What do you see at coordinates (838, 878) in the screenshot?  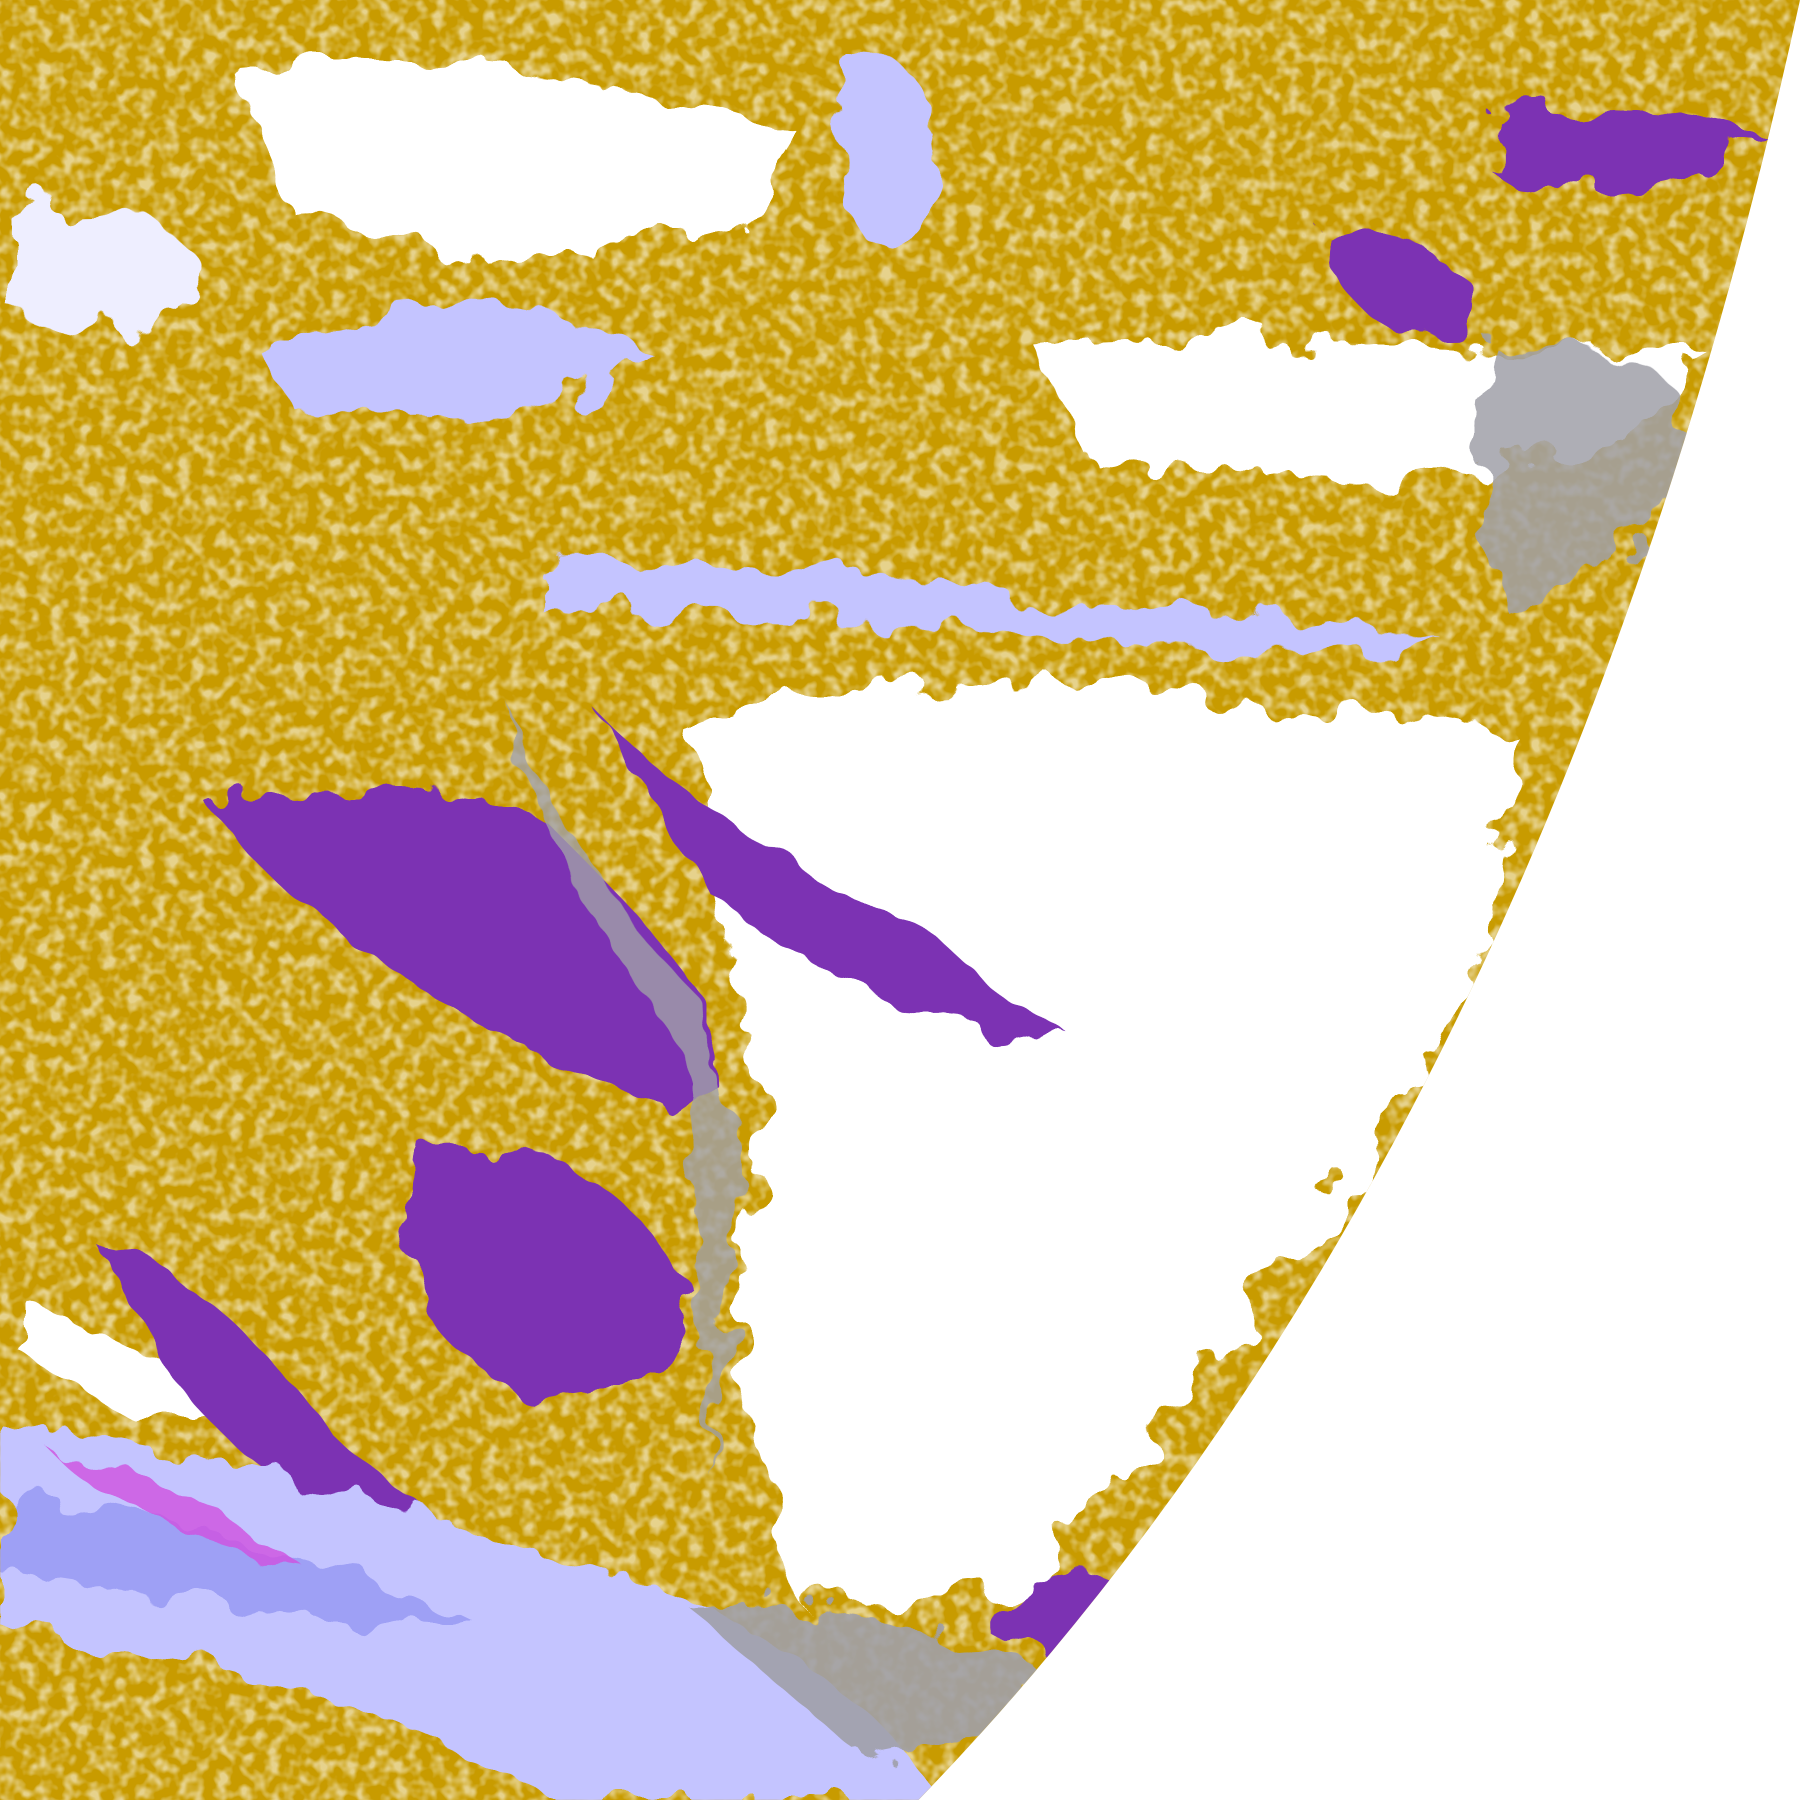 I see `purple-region-tongue` at bounding box center [838, 878].